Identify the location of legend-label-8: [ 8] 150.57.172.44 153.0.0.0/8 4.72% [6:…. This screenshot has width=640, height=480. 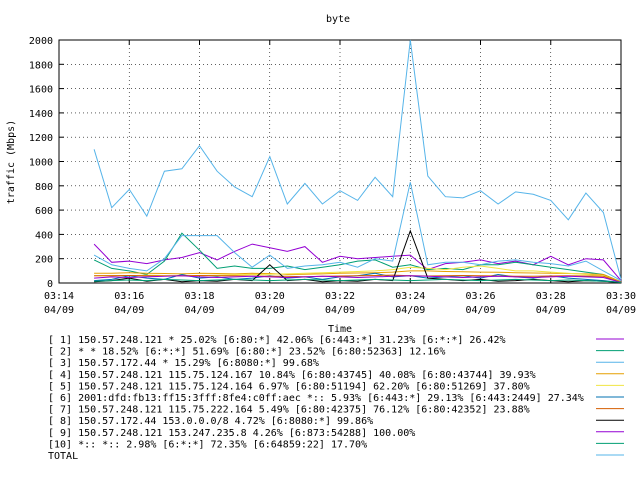
(210, 421).